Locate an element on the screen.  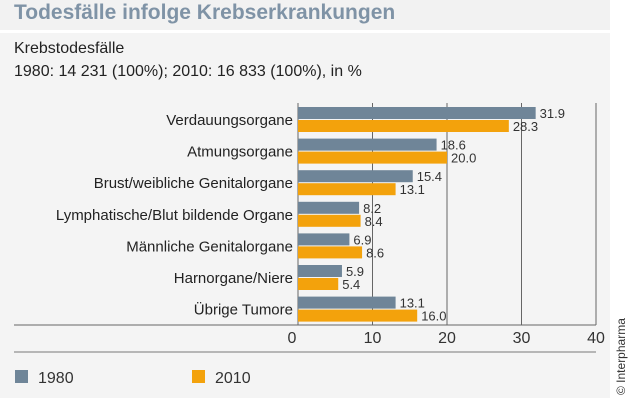
chart-title: Todesfälle infolge Krebserkrankungen is located at coordinates (205, 12).